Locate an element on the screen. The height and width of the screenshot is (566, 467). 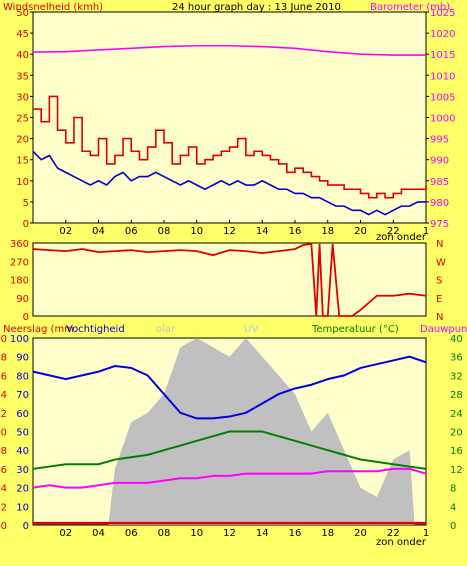
sunset-note-3: zon onder is located at coordinates (401, 542).